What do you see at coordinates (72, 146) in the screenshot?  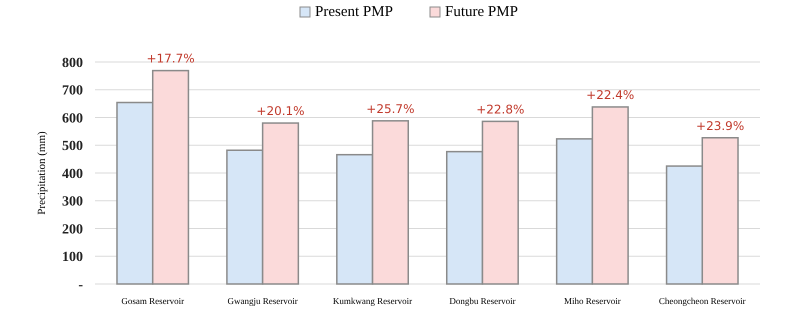 I see `y-tick-label: 500` at bounding box center [72, 146].